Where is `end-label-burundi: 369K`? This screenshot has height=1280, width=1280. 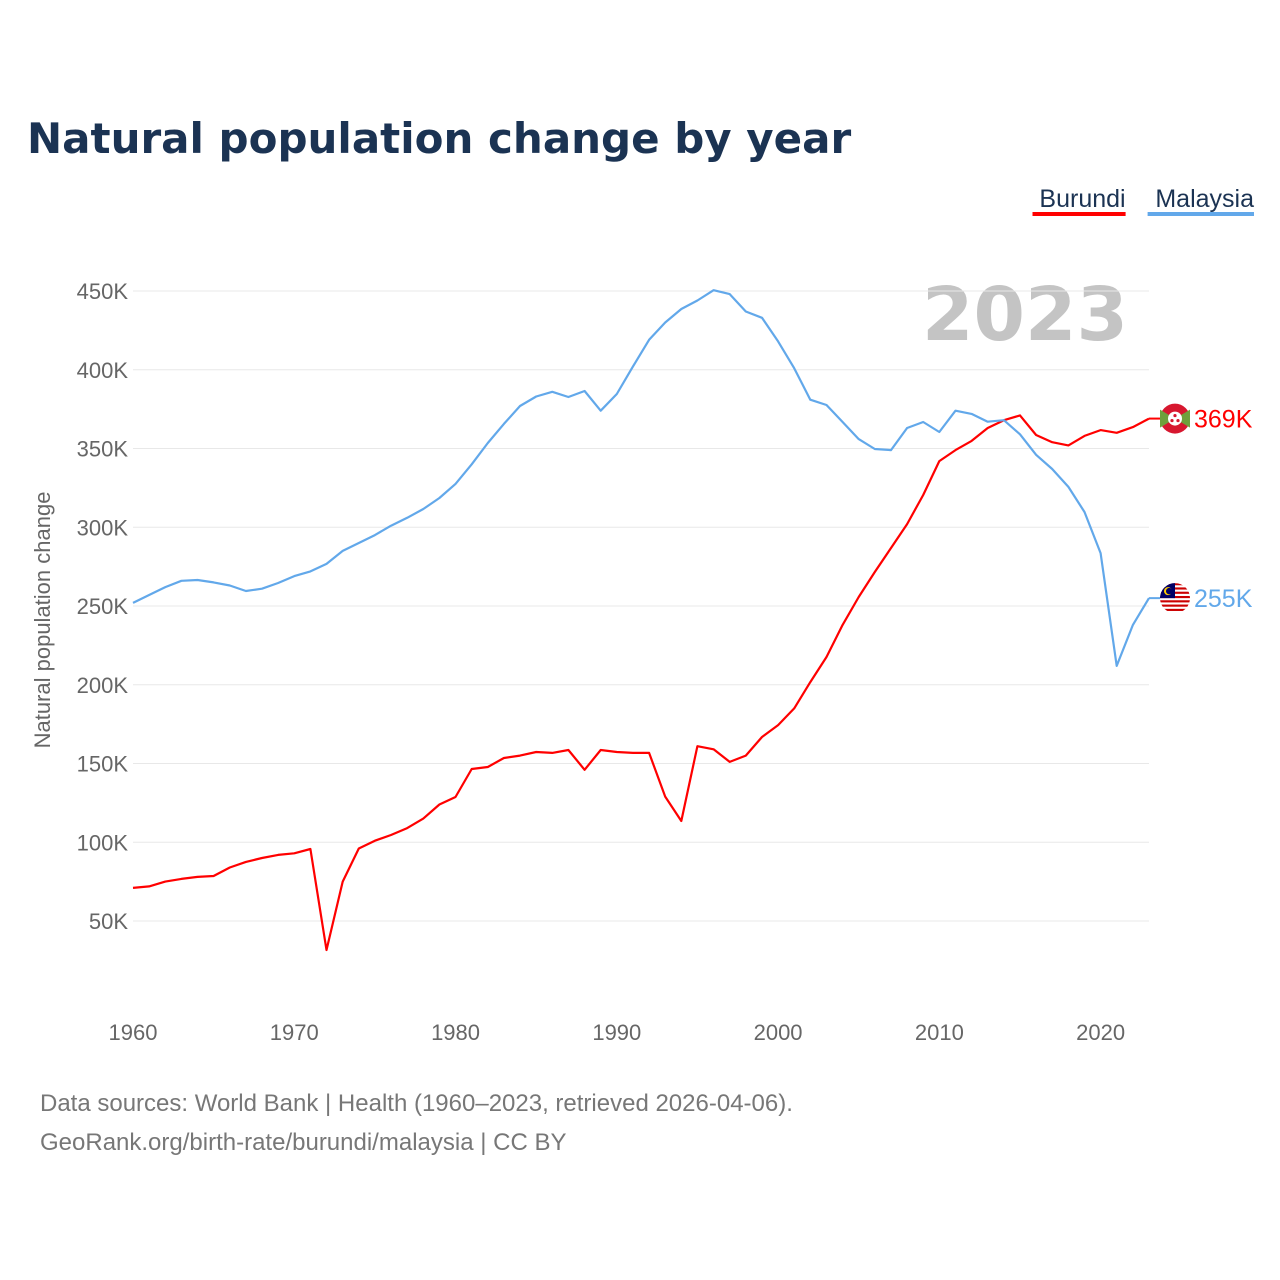 end-label-burundi: 369K is located at coordinates (1223, 420).